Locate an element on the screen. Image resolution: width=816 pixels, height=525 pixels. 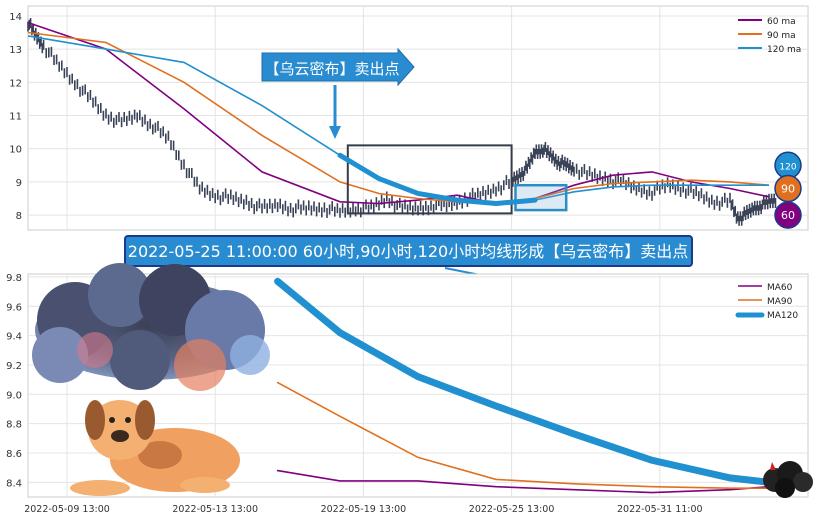
badge-label: 90 is located at coordinates (788, 189).